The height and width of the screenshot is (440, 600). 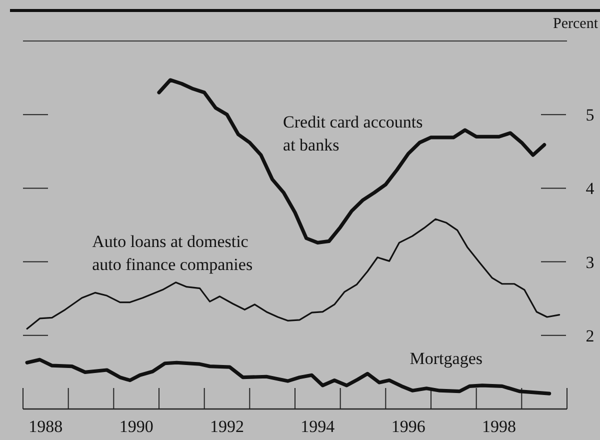 What do you see at coordinates (318, 426) in the screenshot?
I see `x-tick-label: 1994` at bounding box center [318, 426].